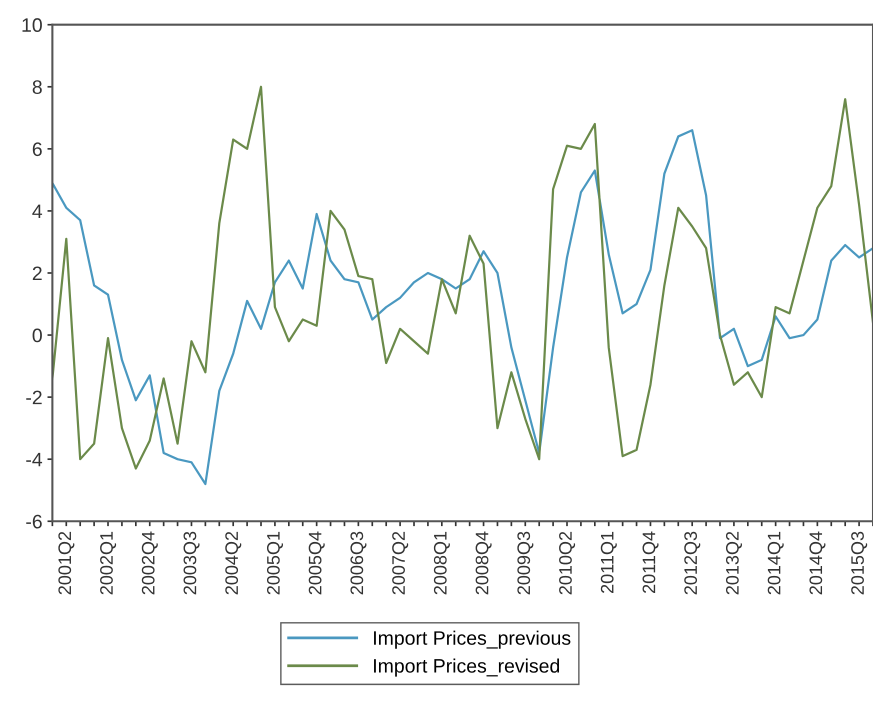 Image resolution: width=873 pixels, height=727 pixels. Describe the element at coordinates (108, 563) in the screenshot. I see `x-tick-label: 2002Q1` at that location.